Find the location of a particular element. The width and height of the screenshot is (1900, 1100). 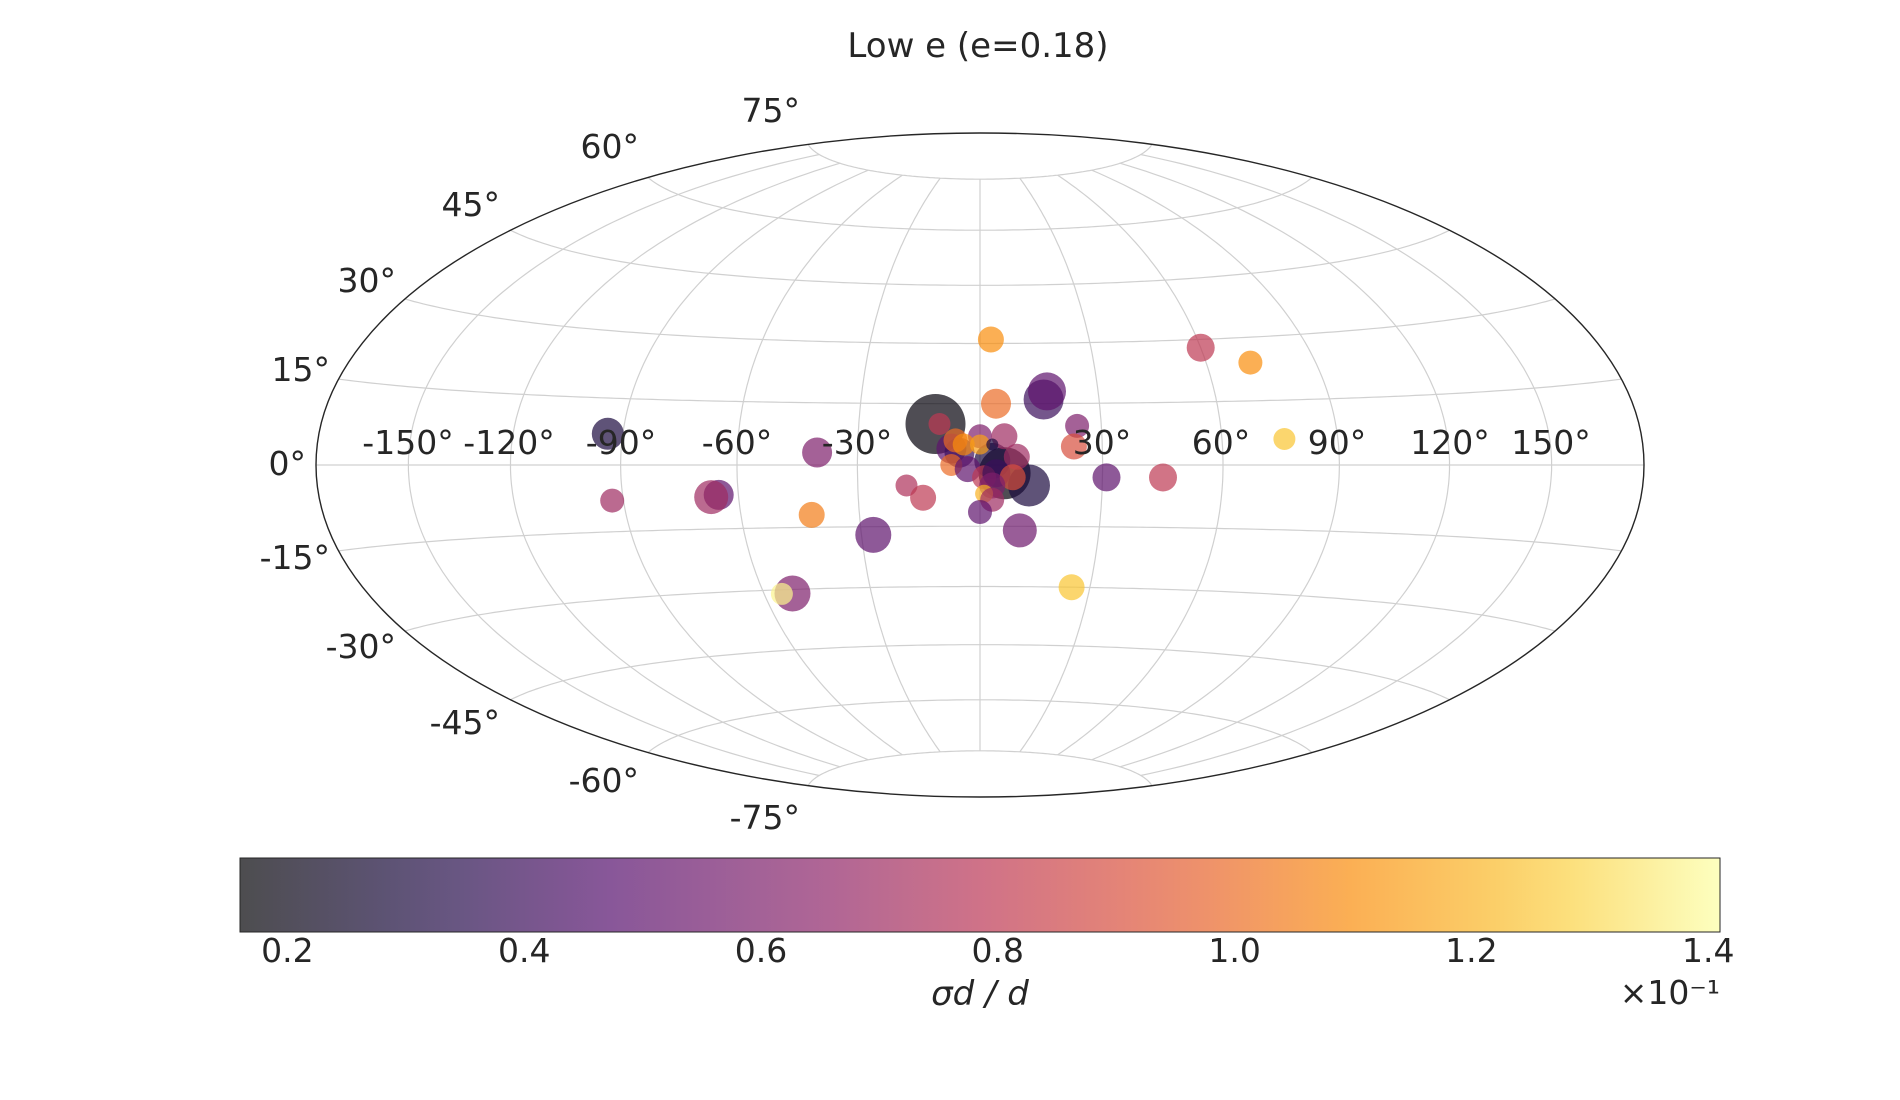

lon-tick-label: -90° is located at coordinates (621, 442).